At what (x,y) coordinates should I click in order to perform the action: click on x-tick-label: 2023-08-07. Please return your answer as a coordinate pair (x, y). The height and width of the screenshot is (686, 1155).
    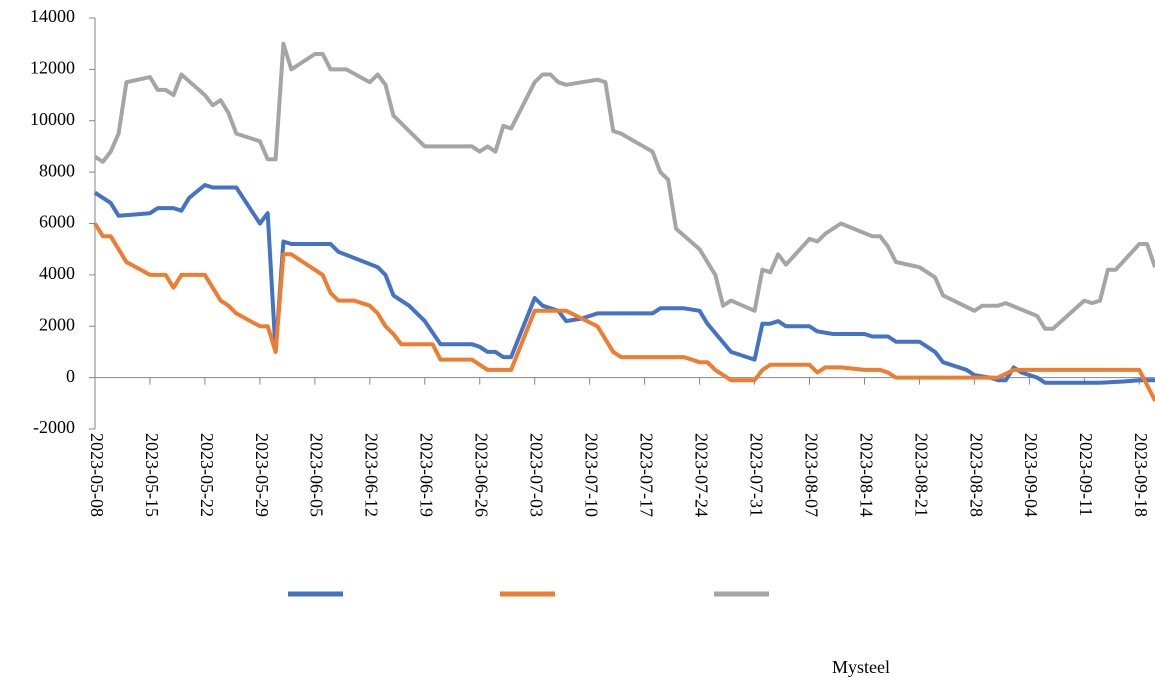
    Looking at the image, I should click on (811, 475).